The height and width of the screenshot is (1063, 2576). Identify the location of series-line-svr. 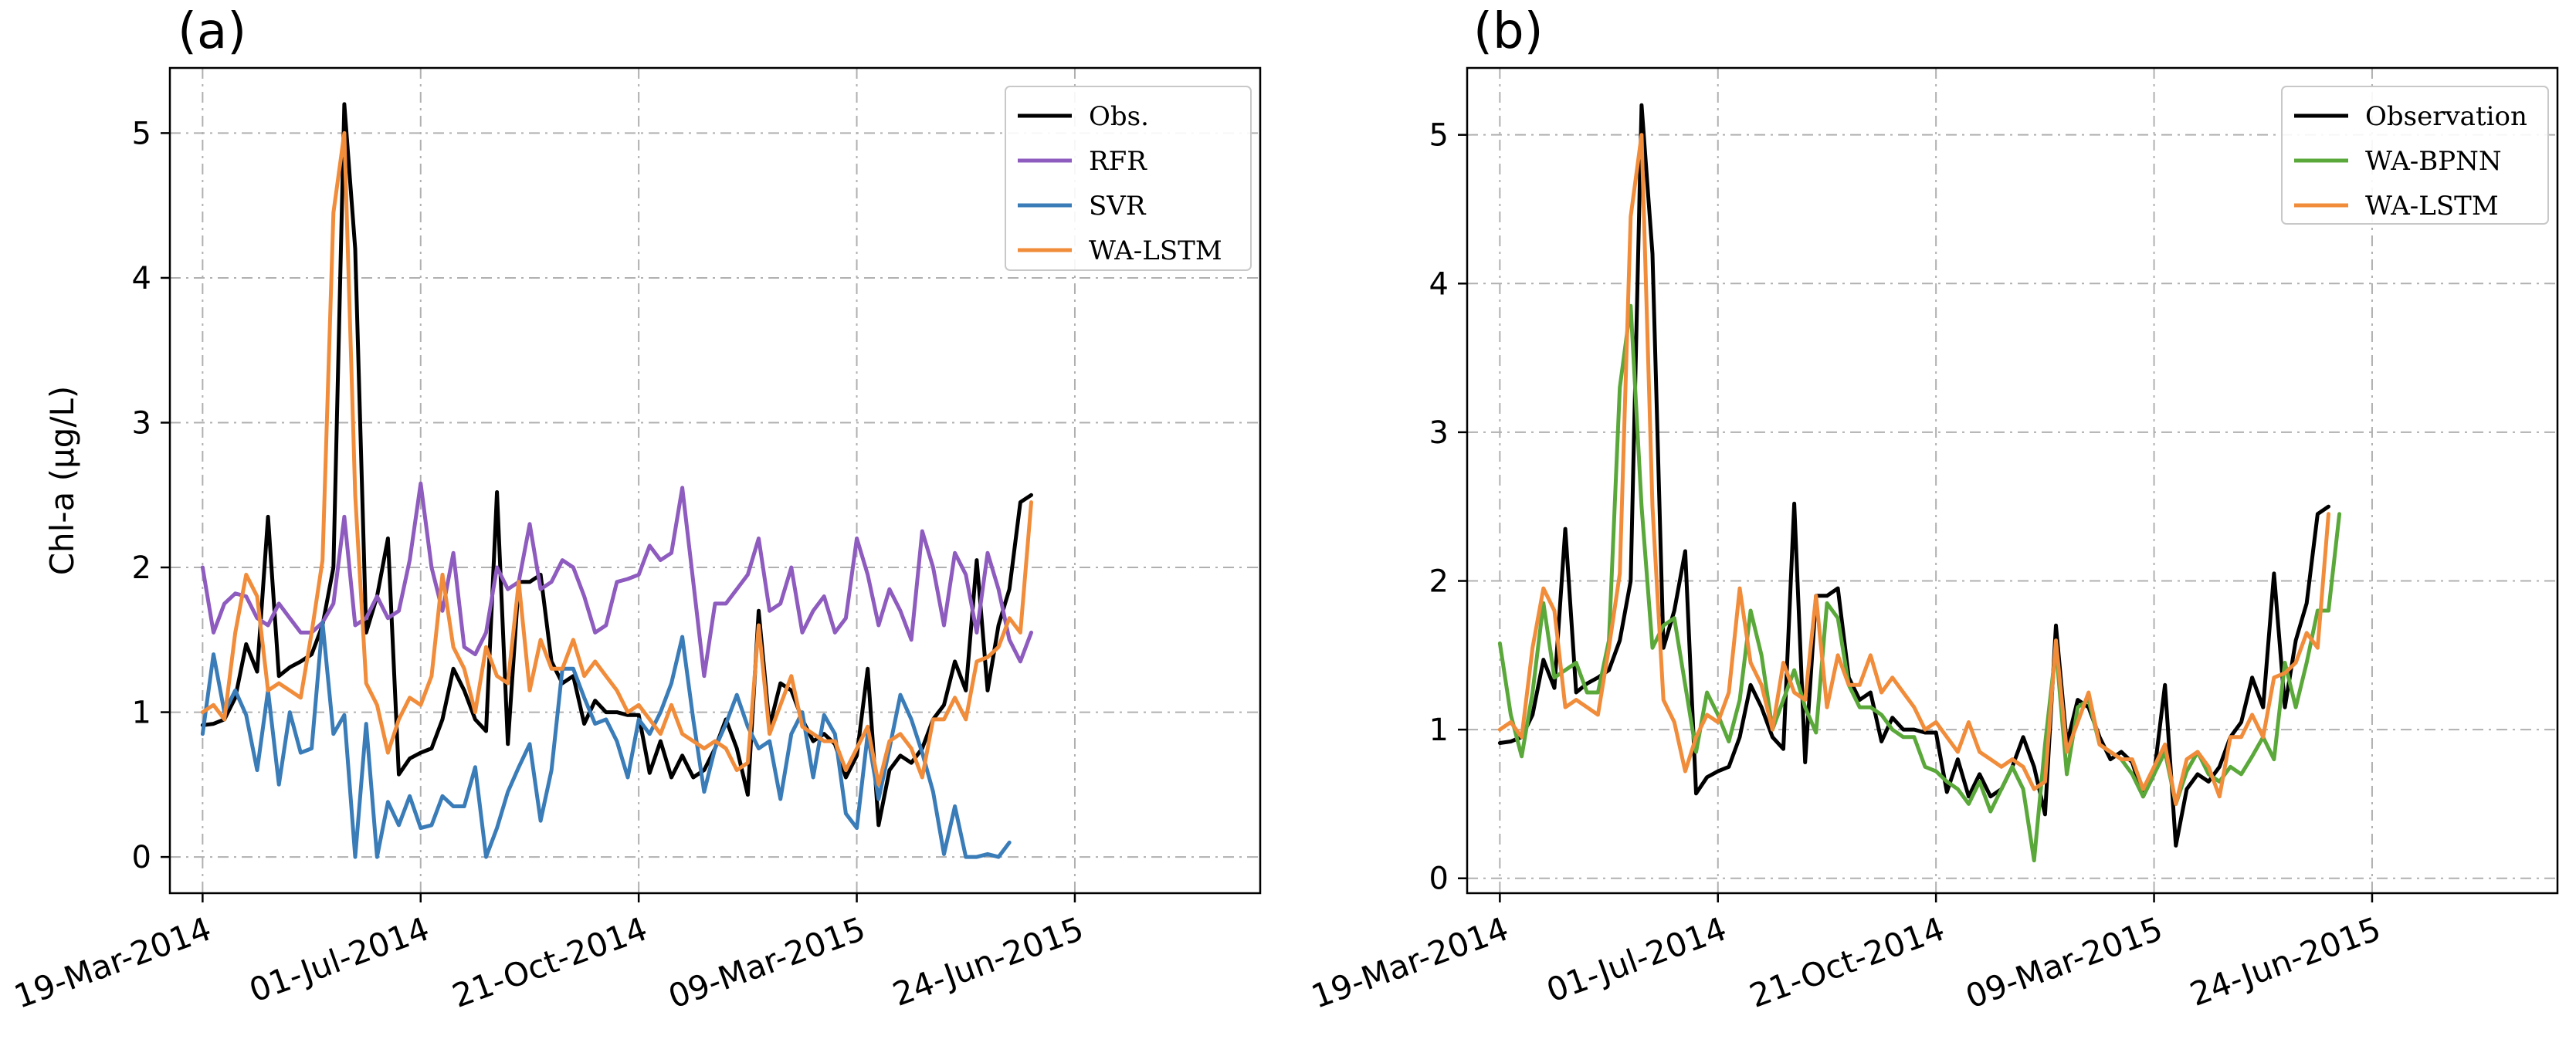
(606, 739).